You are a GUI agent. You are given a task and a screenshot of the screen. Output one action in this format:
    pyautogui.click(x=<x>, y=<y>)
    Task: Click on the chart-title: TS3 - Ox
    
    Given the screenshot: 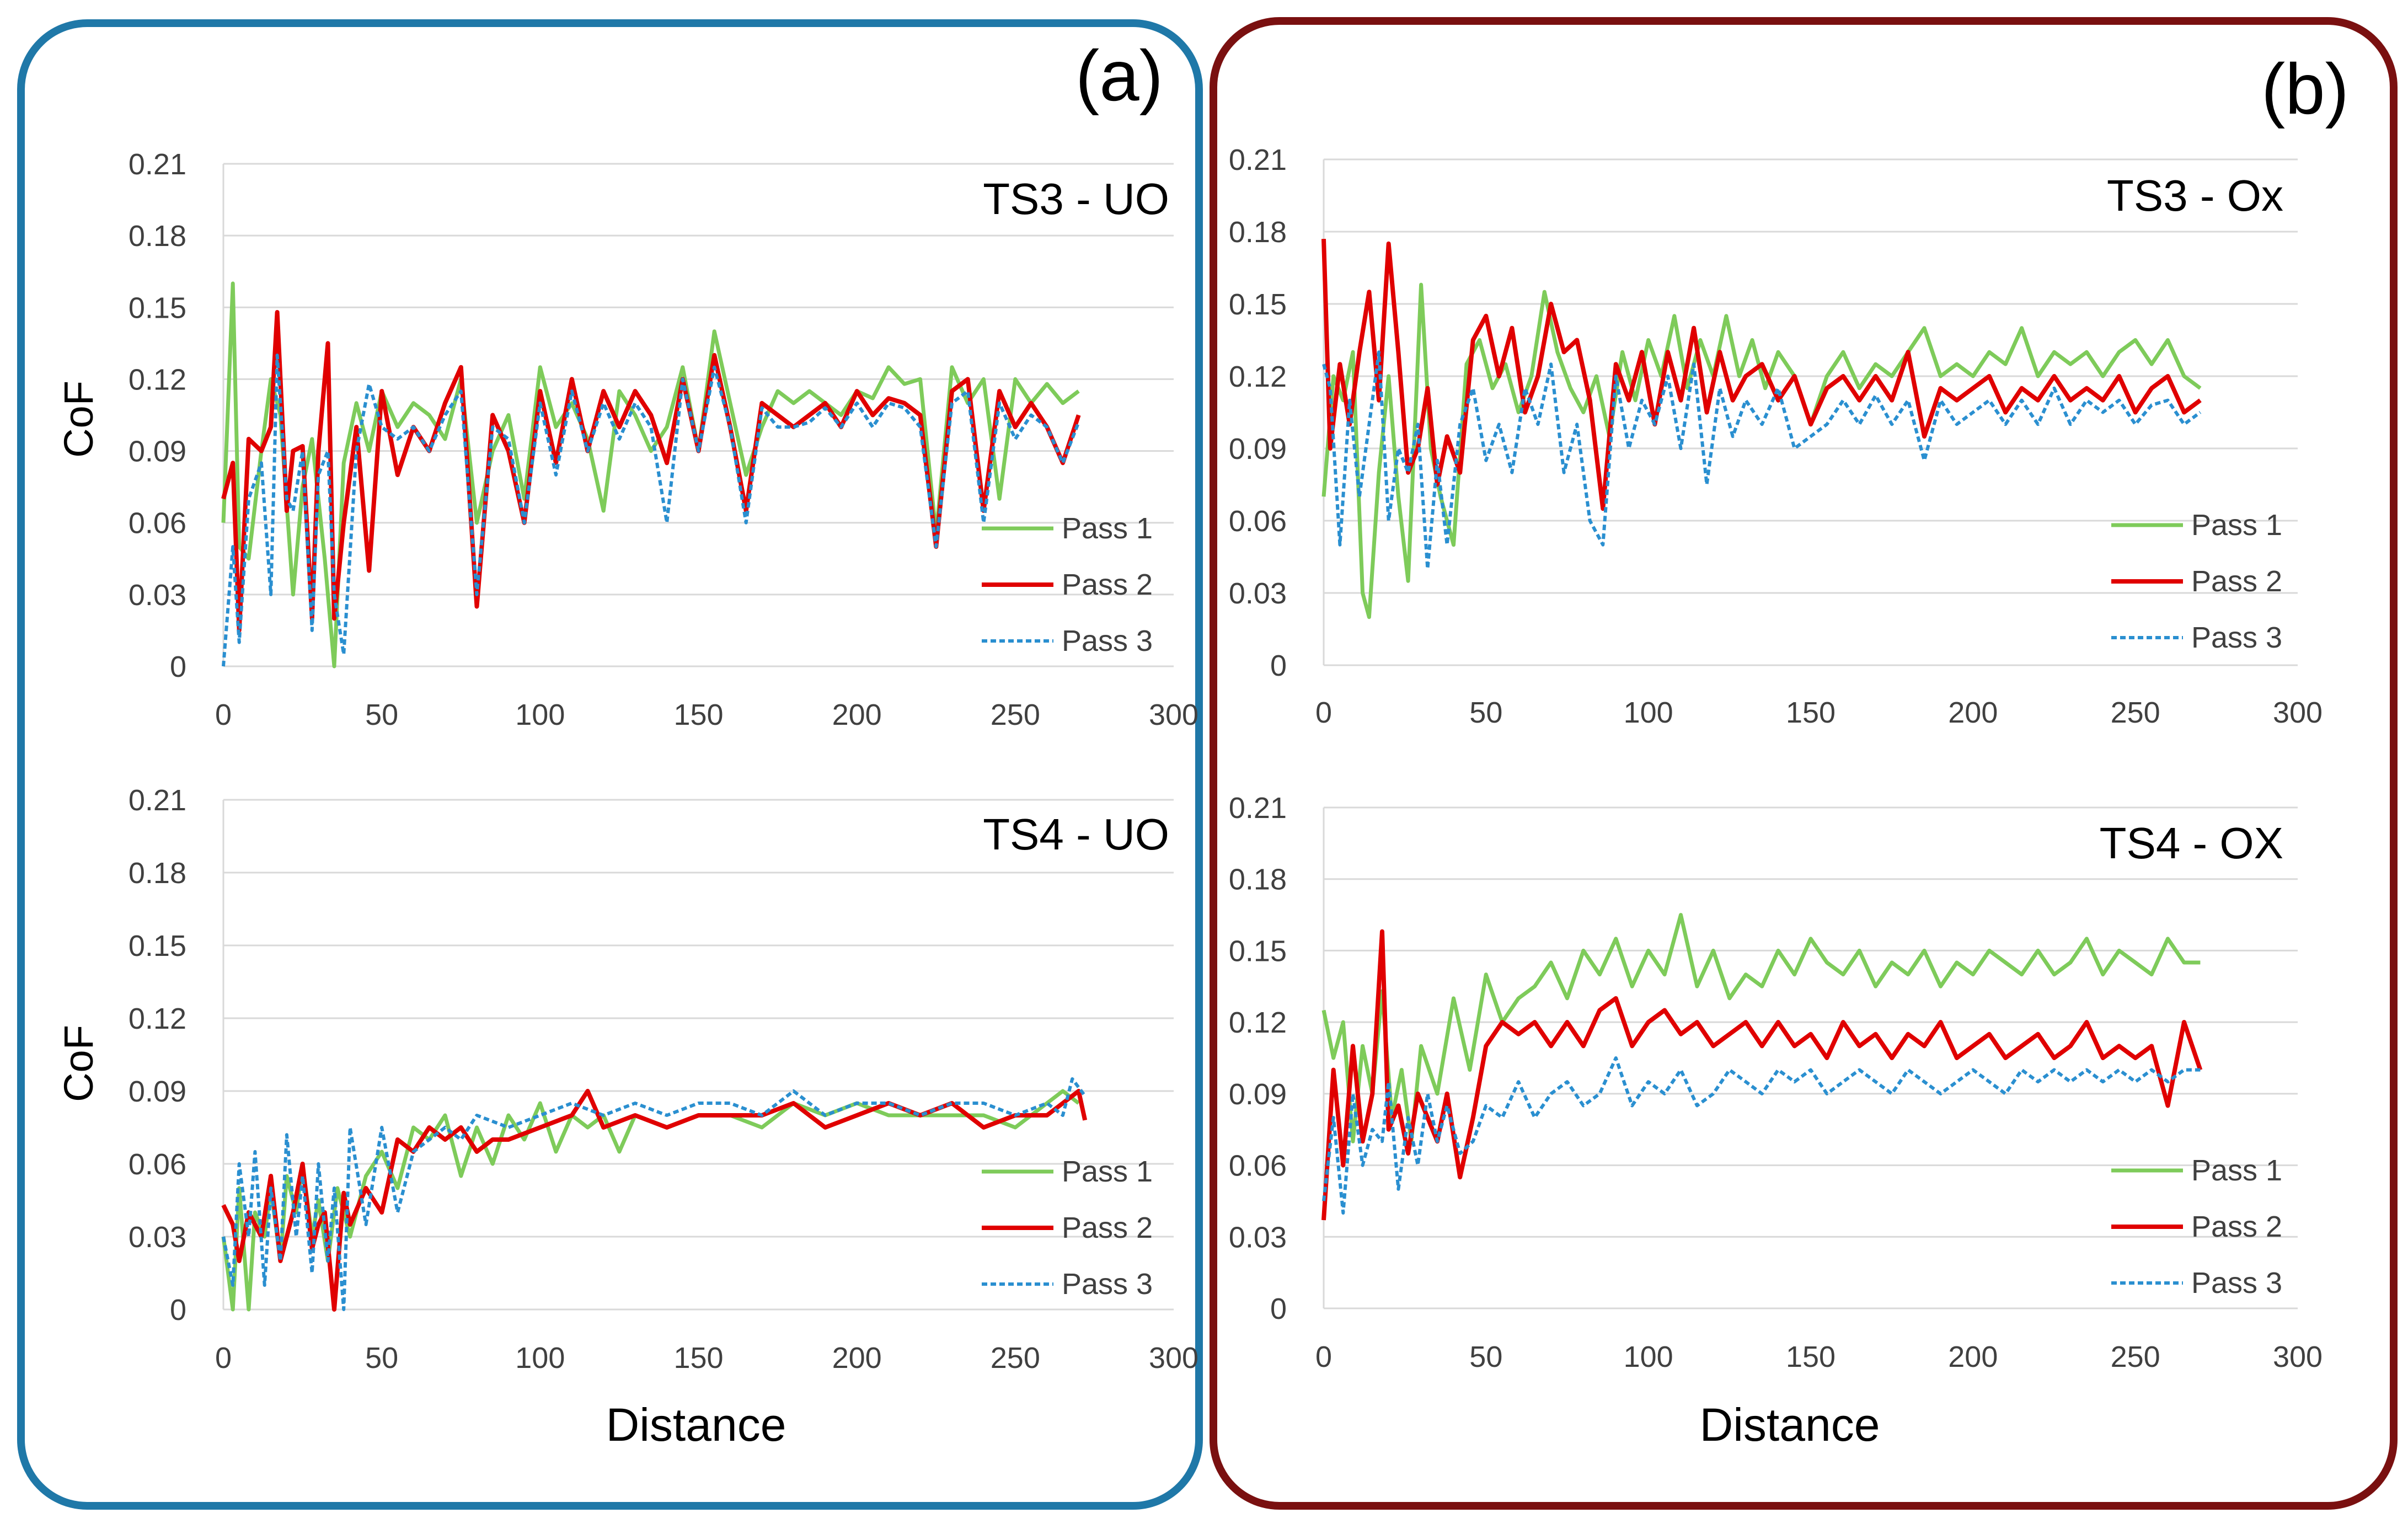 What is the action you would take?
    pyautogui.click(x=2195, y=196)
    